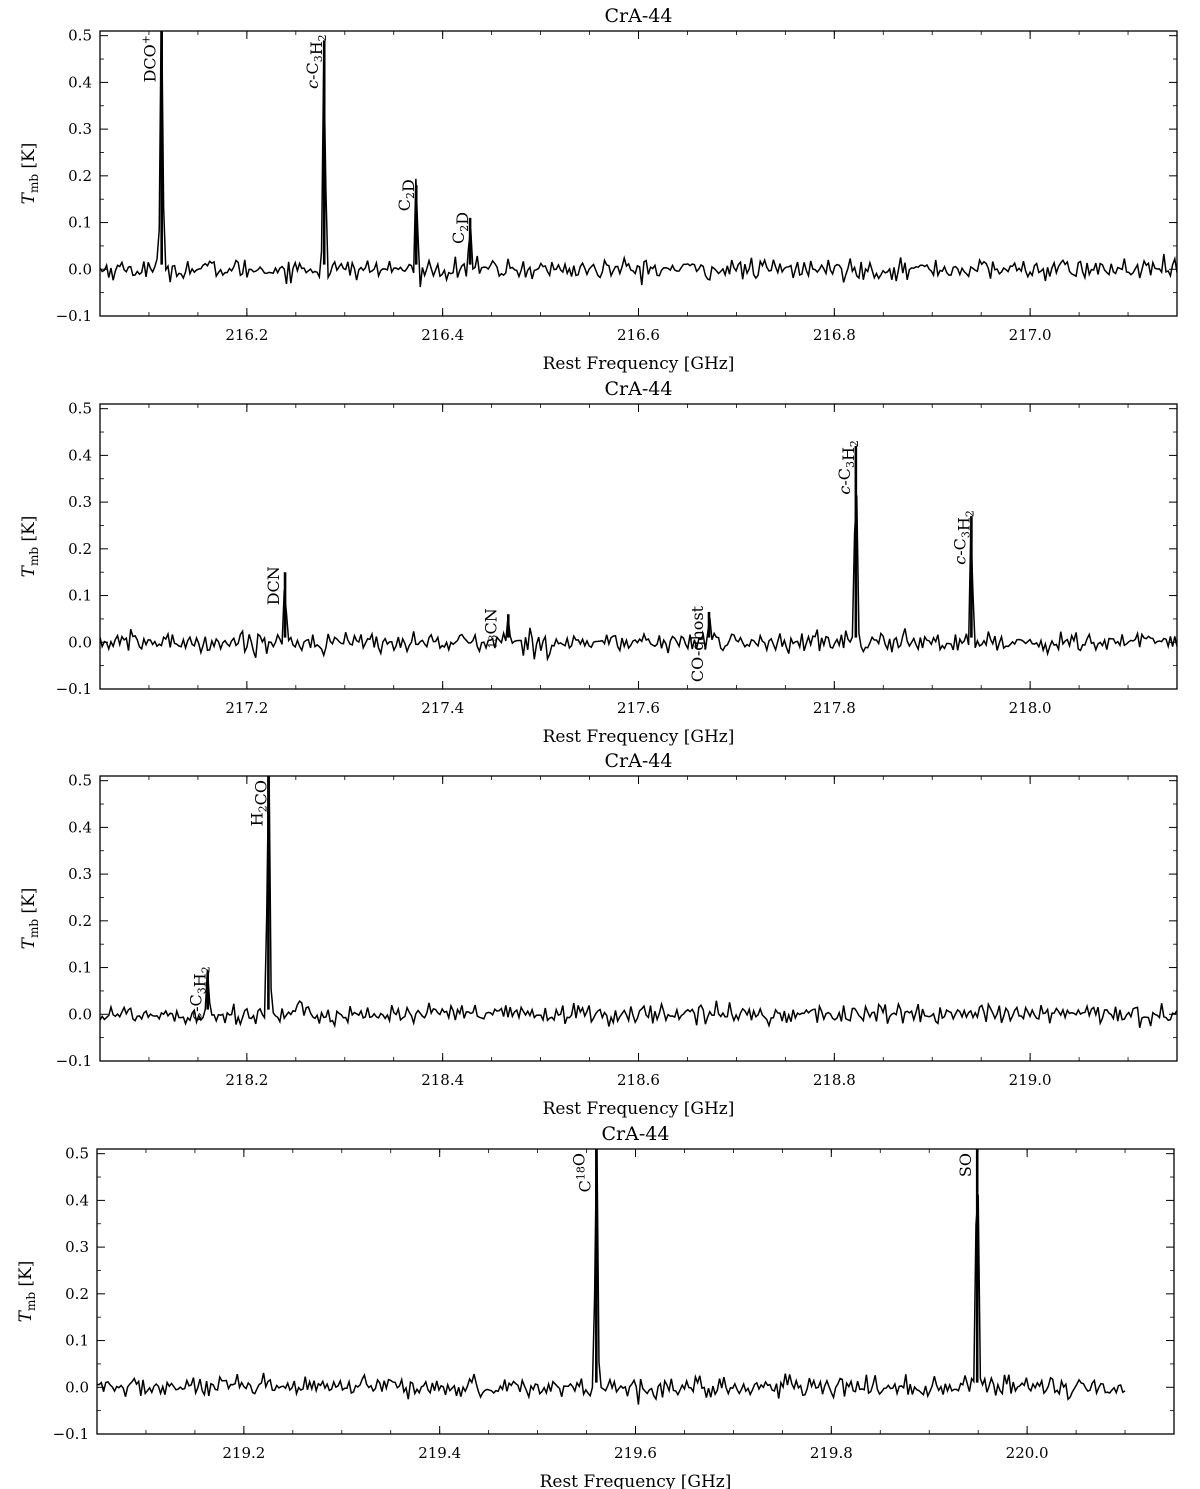 The image size is (1200, 1489). I want to click on x-tick-label: 218.4, so click(442, 1080).